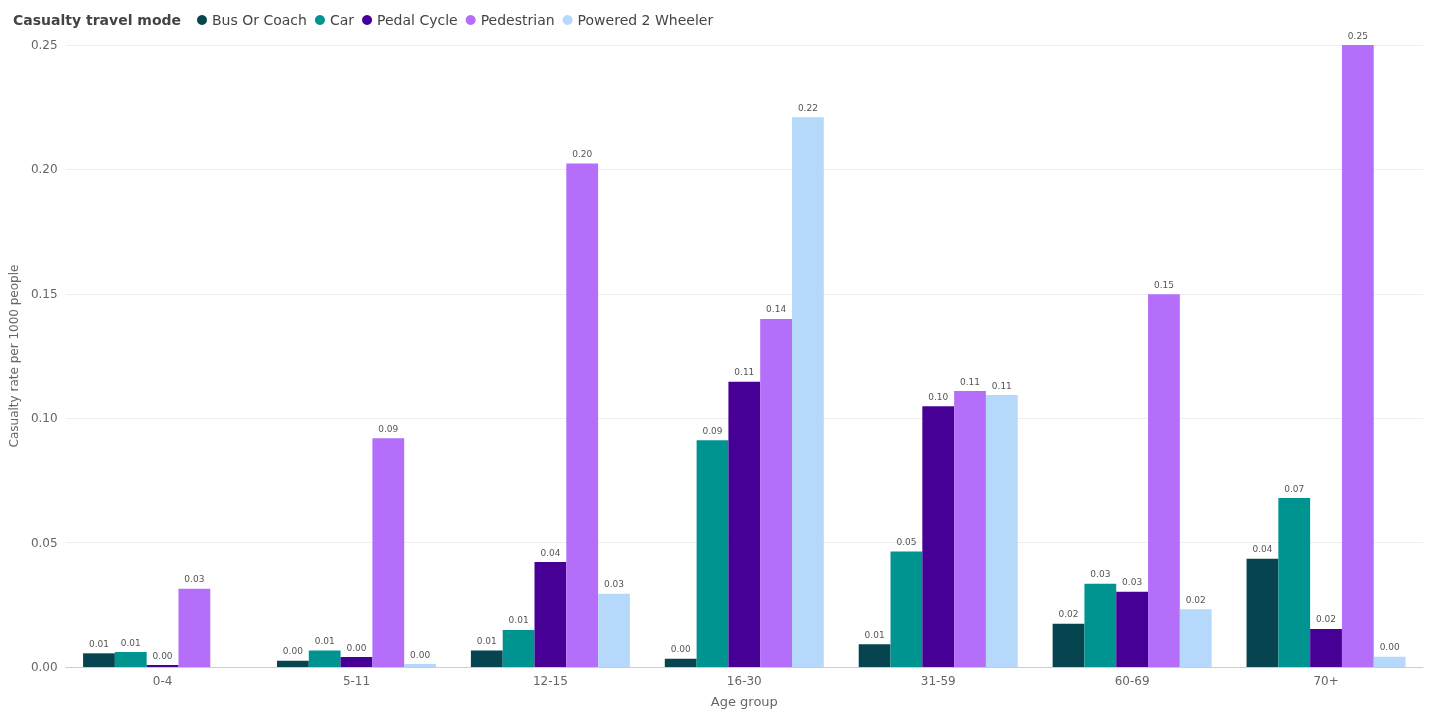 This screenshot has height=713, width=1435. What do you see at coordinates (417, 20) in the screenshot?
I see `legend-label: Pedal Cycle` at bounding box center [417, 20].